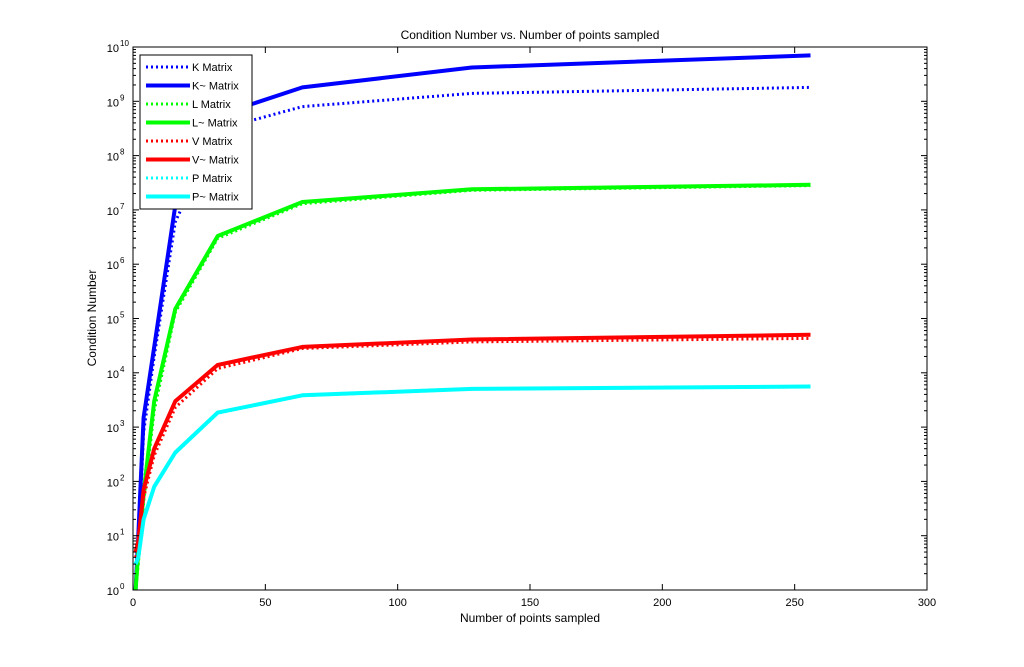  What do you see at coordinates (211, 105) in the screenshot?
I see `legend-label: L Matrix` at bounding box center [211, 105].